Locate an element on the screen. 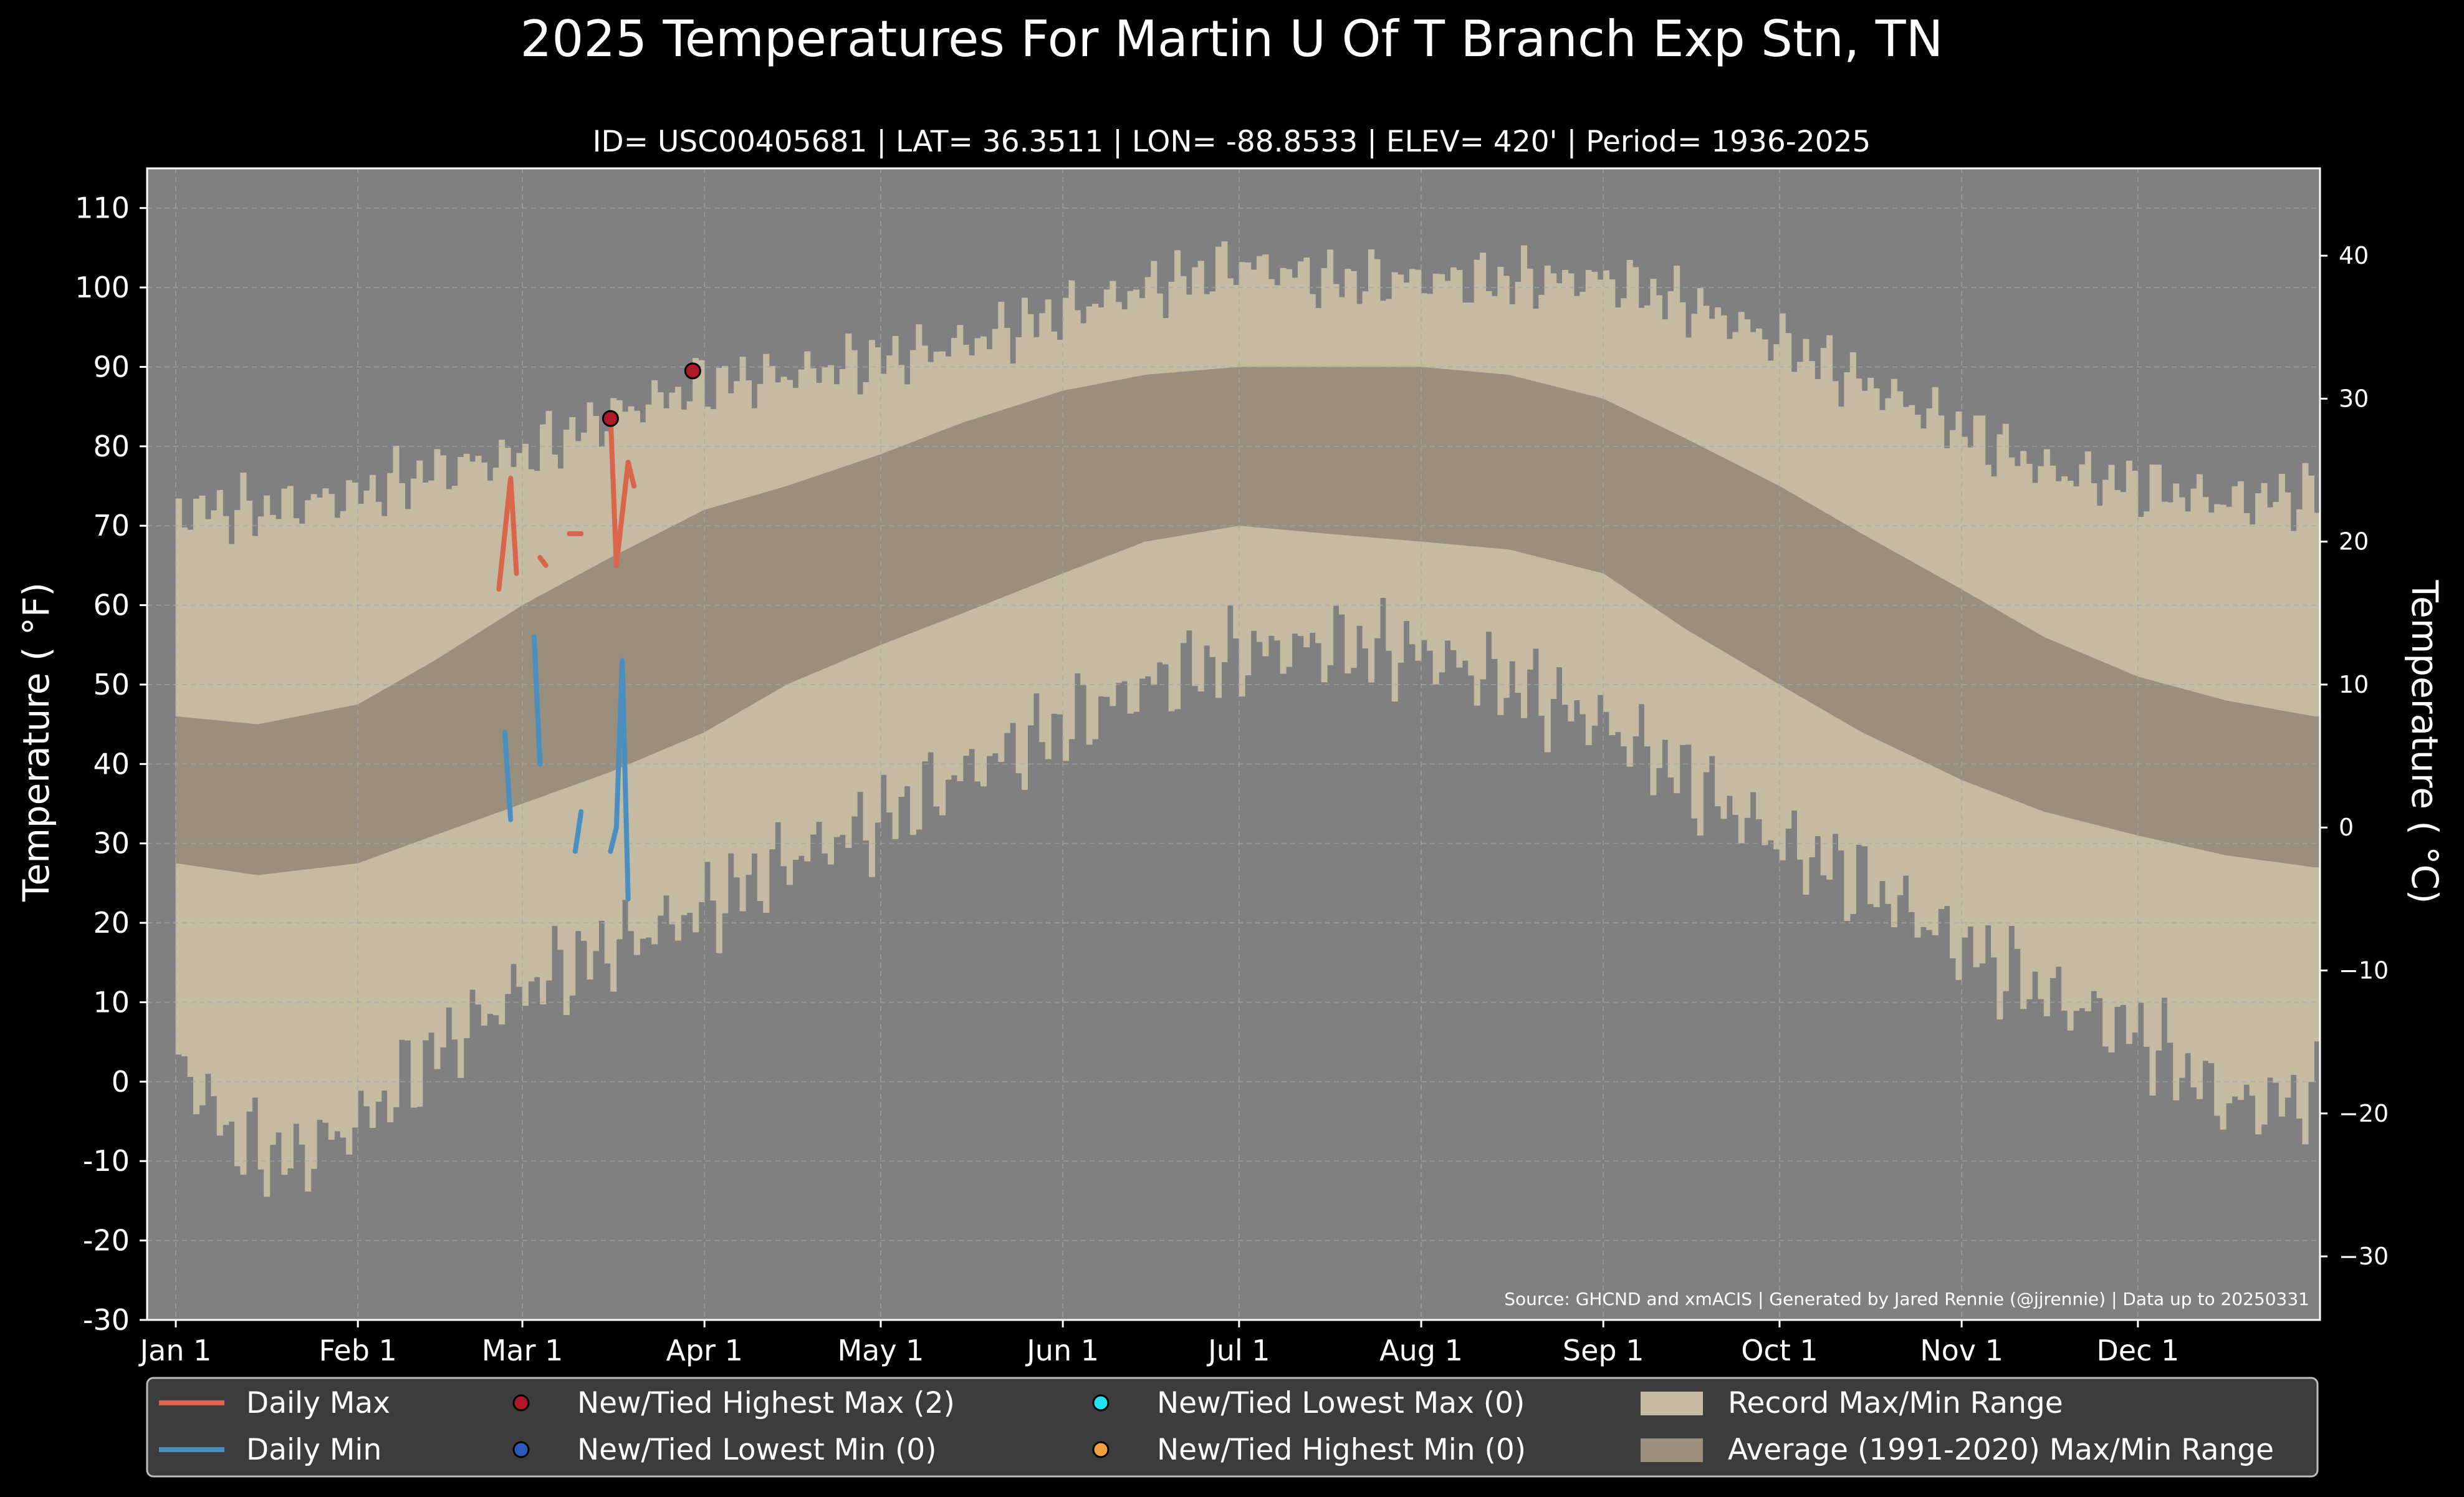 The height and width of the screenshot is (1497, 2464). y-tick-label-right: 20 is located at coordinates (2354, 542).